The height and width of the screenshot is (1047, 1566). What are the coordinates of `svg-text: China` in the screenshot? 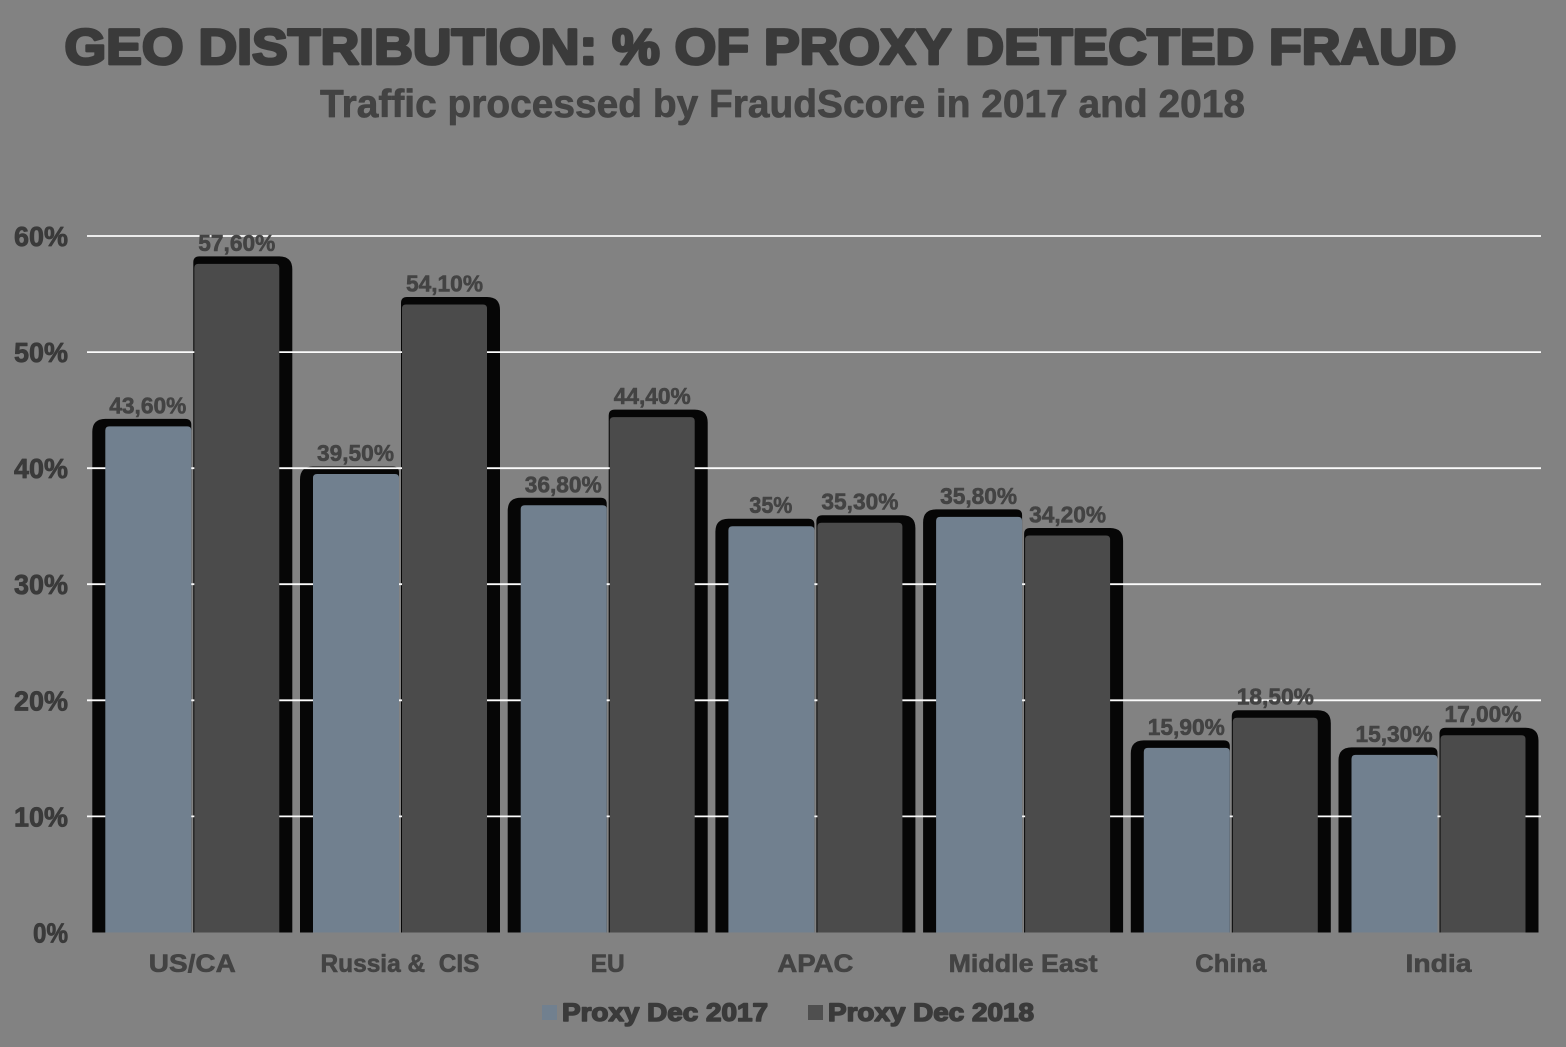 It's located at (1231, 964).